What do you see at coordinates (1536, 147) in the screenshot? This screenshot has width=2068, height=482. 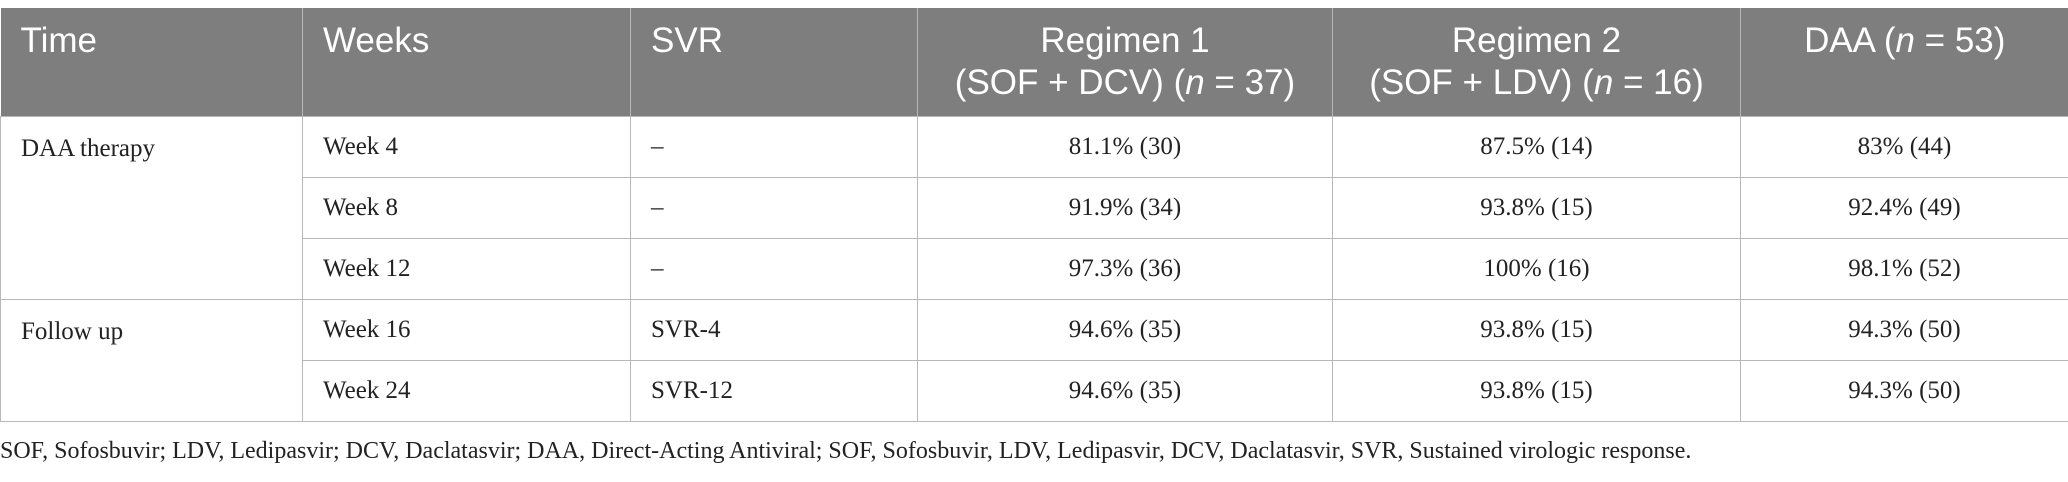 I see `cell-regimen2: 87.5% (14)` at bounding box center [1536, 147].